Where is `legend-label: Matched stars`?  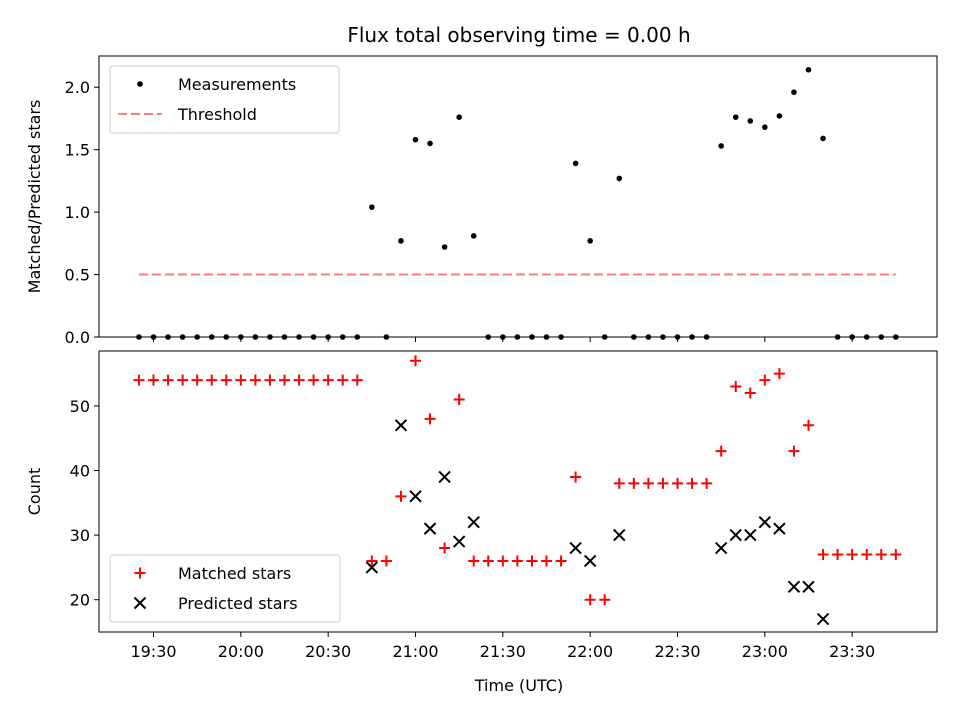
legend-label: Matched stars is located at coordinates (234, 573).